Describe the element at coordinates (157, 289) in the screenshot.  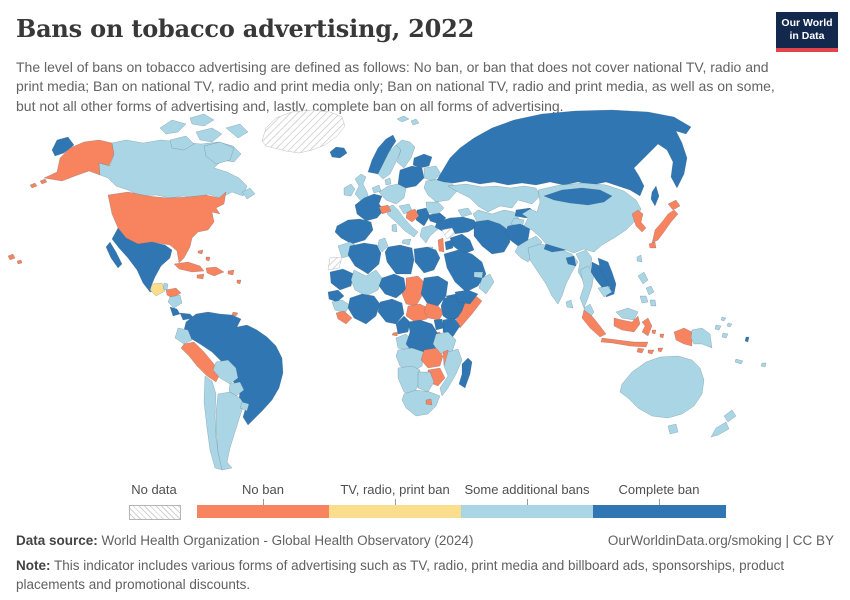
I see `country-guatemala` at that location.